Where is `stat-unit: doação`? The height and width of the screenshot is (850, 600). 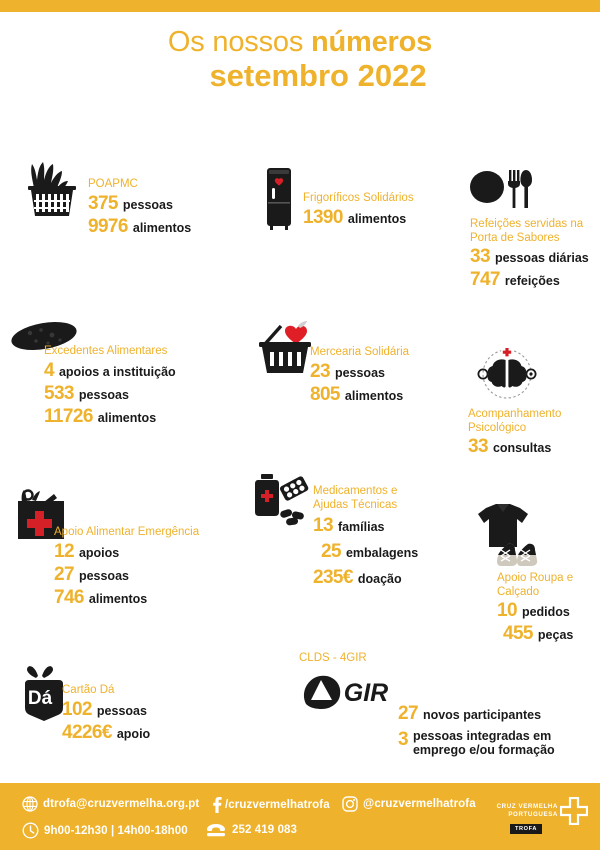 stat-unit: doação is located at coordinates (379, 579).